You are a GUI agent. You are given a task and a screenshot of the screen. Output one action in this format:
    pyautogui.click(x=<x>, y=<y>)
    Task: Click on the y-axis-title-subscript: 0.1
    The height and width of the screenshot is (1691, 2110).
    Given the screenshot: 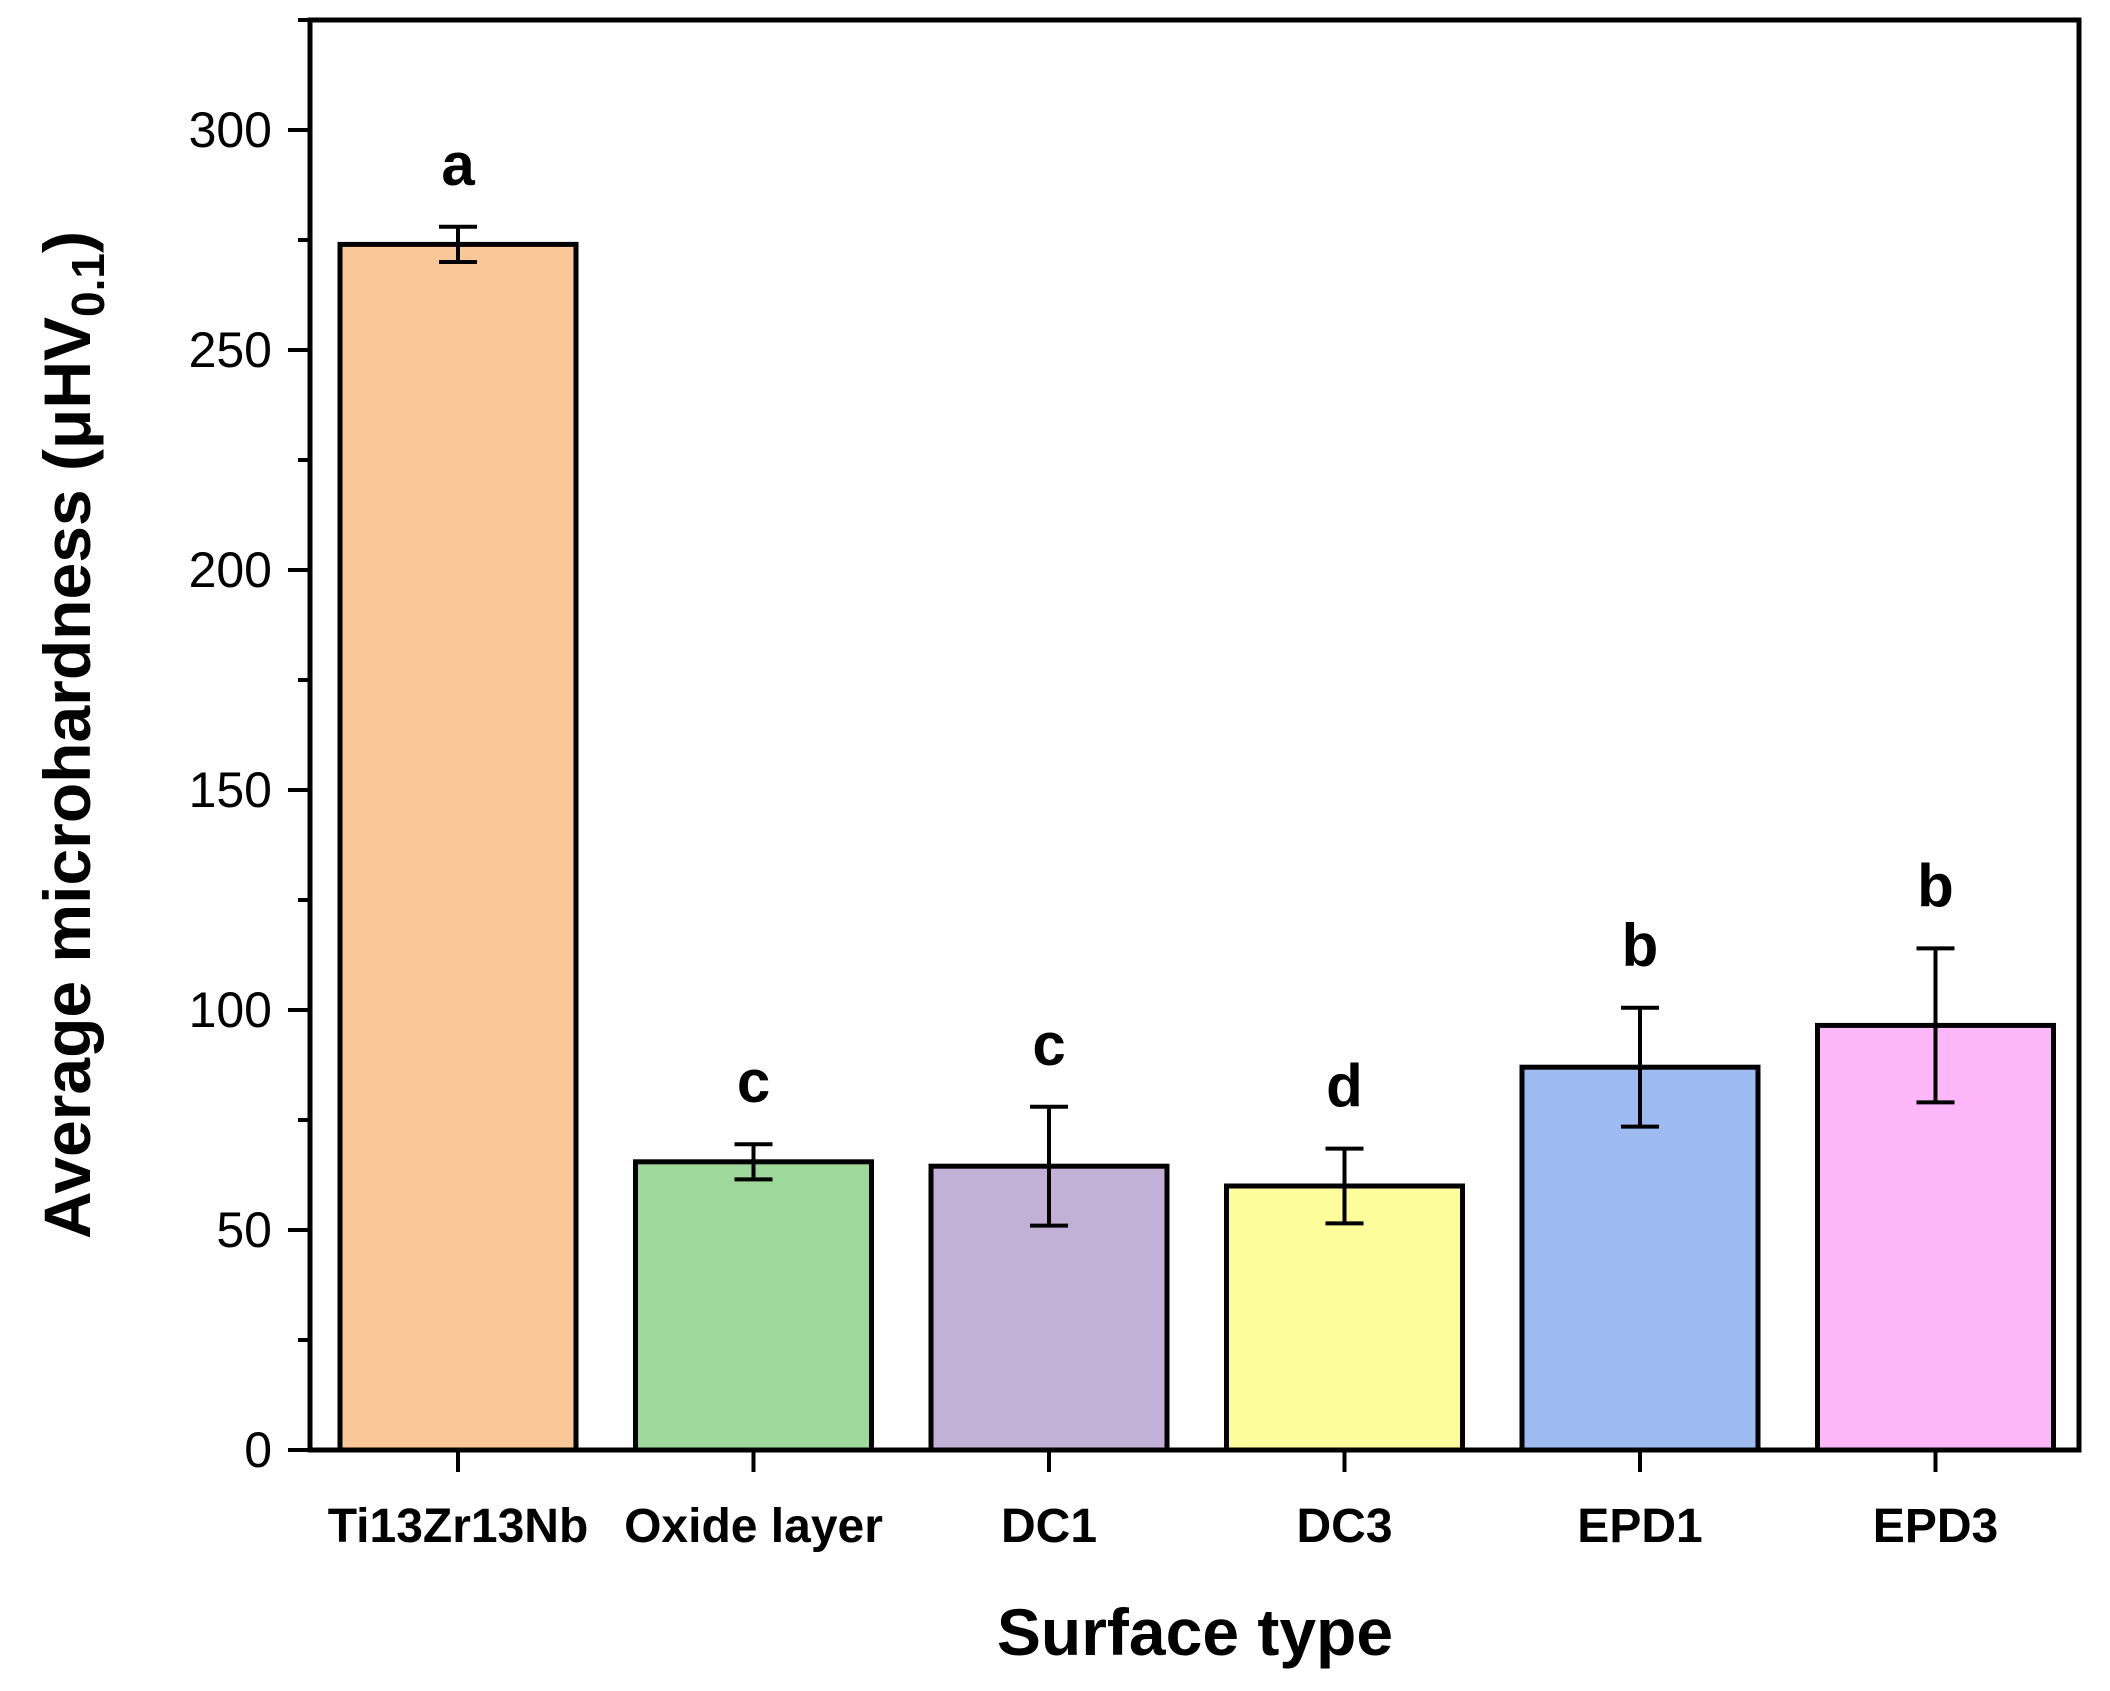 What is the action you would take?
    pyautogui.click(x=88, y=285)
    